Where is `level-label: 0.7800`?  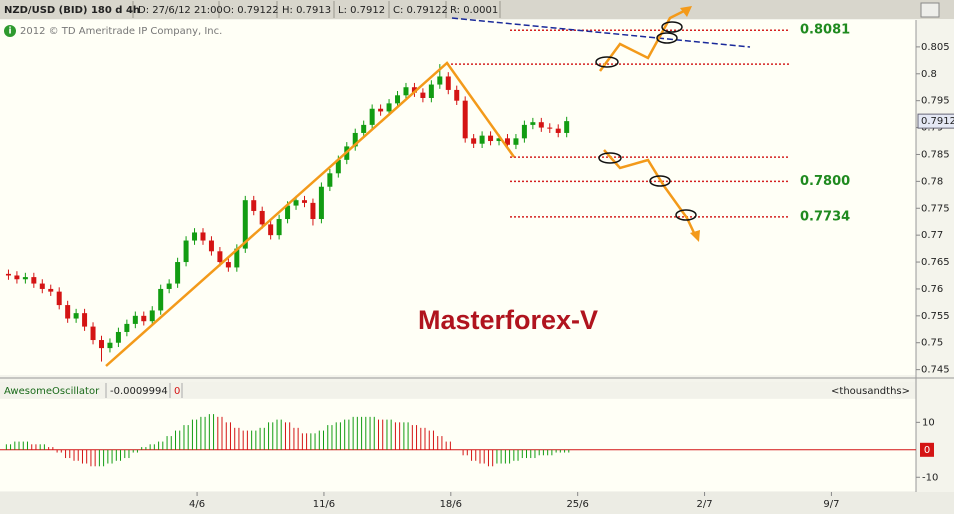 level-label: 0.7800 is located at coordinates (825, 181).